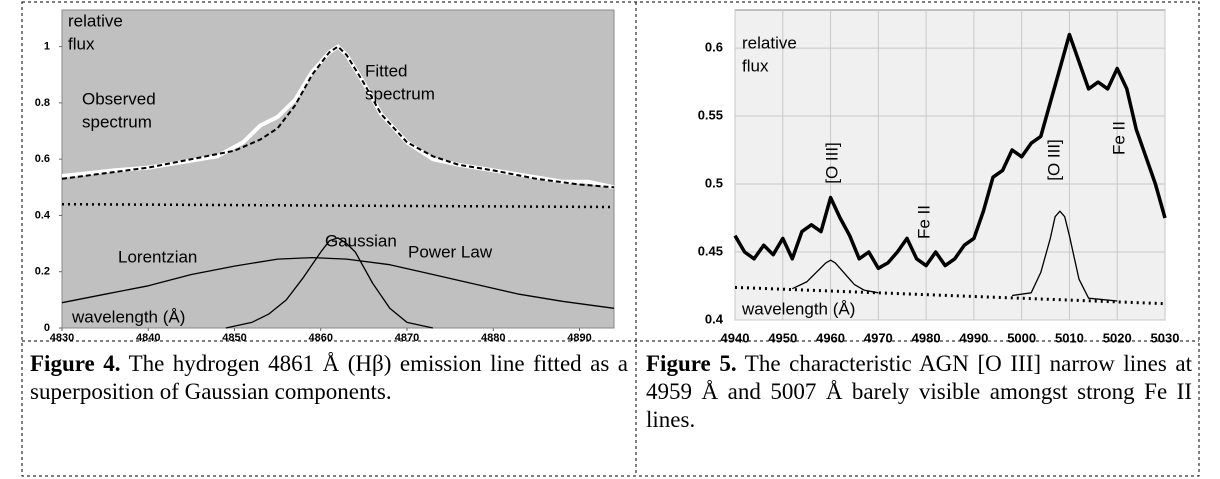 The width and height of the screenshot is (1220, 479). What do you see at coordinates (782, 337) in the screenshot?
I see `x-tick-label: 4950` at bounding box center [782, 337].